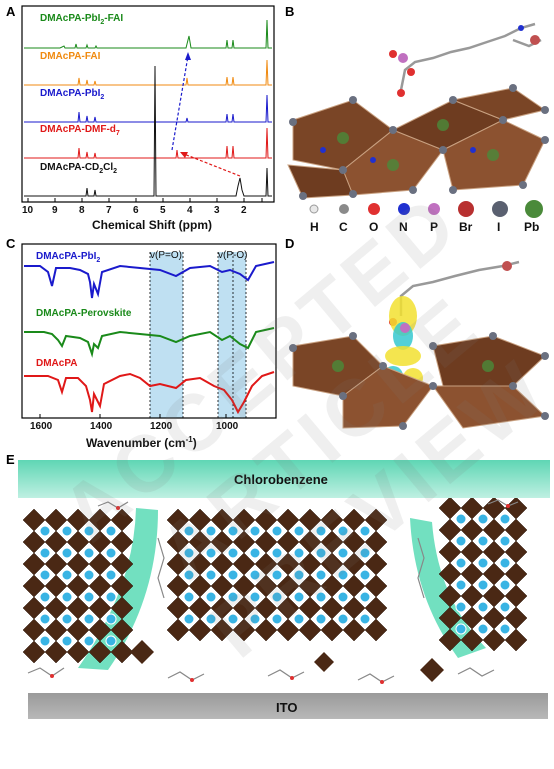 This screenshot has width=554, height=769. I want to click on band-p-o-single, so click(232, 335).